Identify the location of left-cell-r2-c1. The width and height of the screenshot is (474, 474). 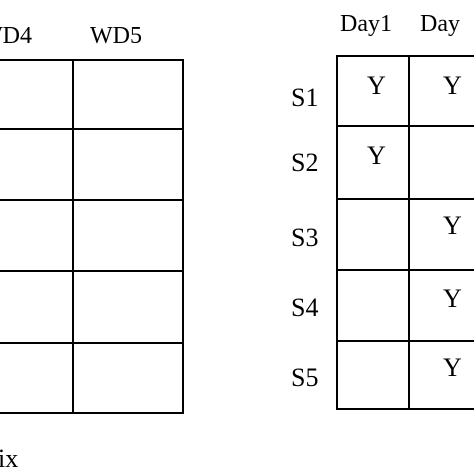
(37, 164).